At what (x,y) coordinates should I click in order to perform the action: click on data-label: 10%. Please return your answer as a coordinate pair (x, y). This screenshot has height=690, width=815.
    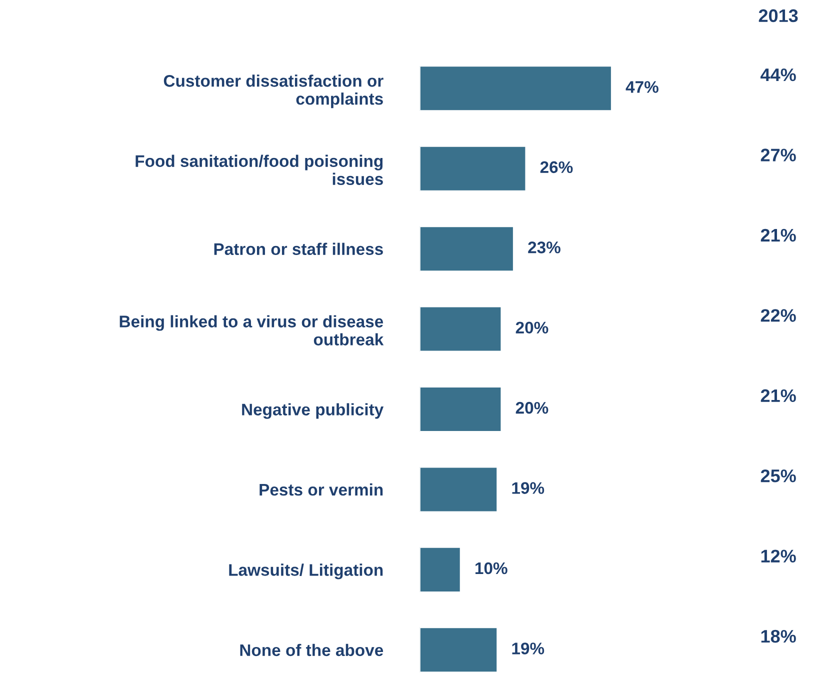
    Looking at the image, I should click on (491, 568).